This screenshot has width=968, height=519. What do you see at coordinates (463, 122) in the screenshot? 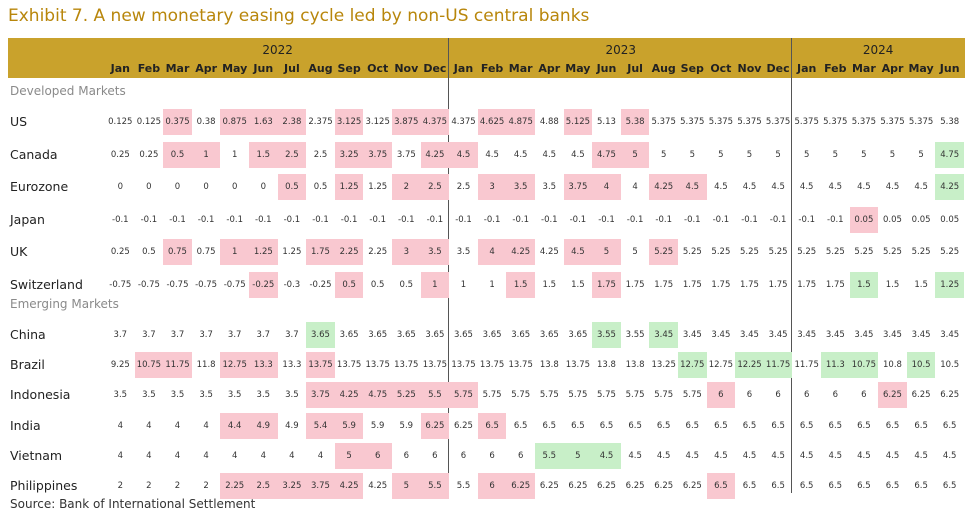
I see `rate-cell: 4.375` at bounding box center [463, 122].